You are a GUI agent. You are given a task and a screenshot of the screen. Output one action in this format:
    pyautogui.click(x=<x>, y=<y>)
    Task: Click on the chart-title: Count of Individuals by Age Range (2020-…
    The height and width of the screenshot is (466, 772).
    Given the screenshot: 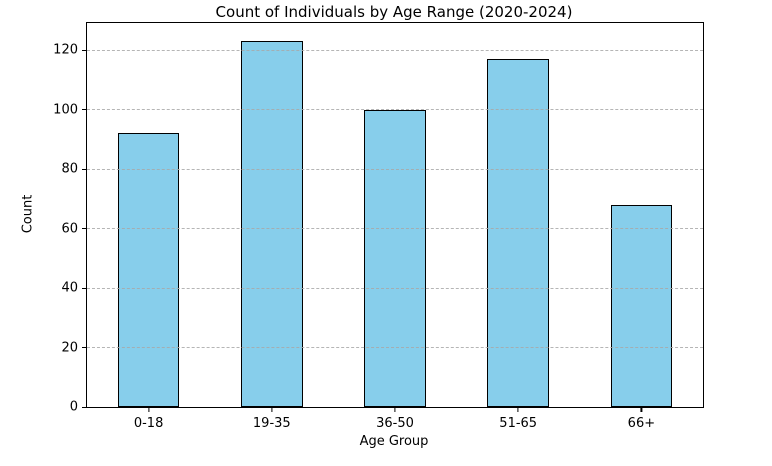 What is the action you would take?
    pyautogui.click(x=394, y=12)
    